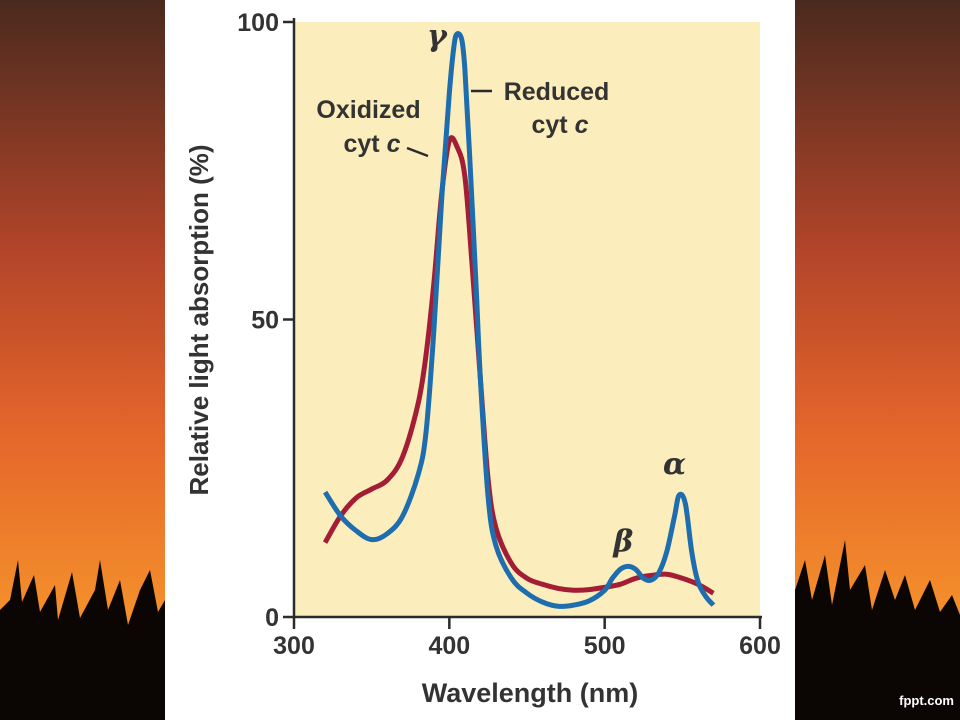 The height and width of the screenshot is (720, 960). Describe the element at coordinates (560, 108) in the screenshot. I see `reduced-series-label: Reduced cyt c` at that location.